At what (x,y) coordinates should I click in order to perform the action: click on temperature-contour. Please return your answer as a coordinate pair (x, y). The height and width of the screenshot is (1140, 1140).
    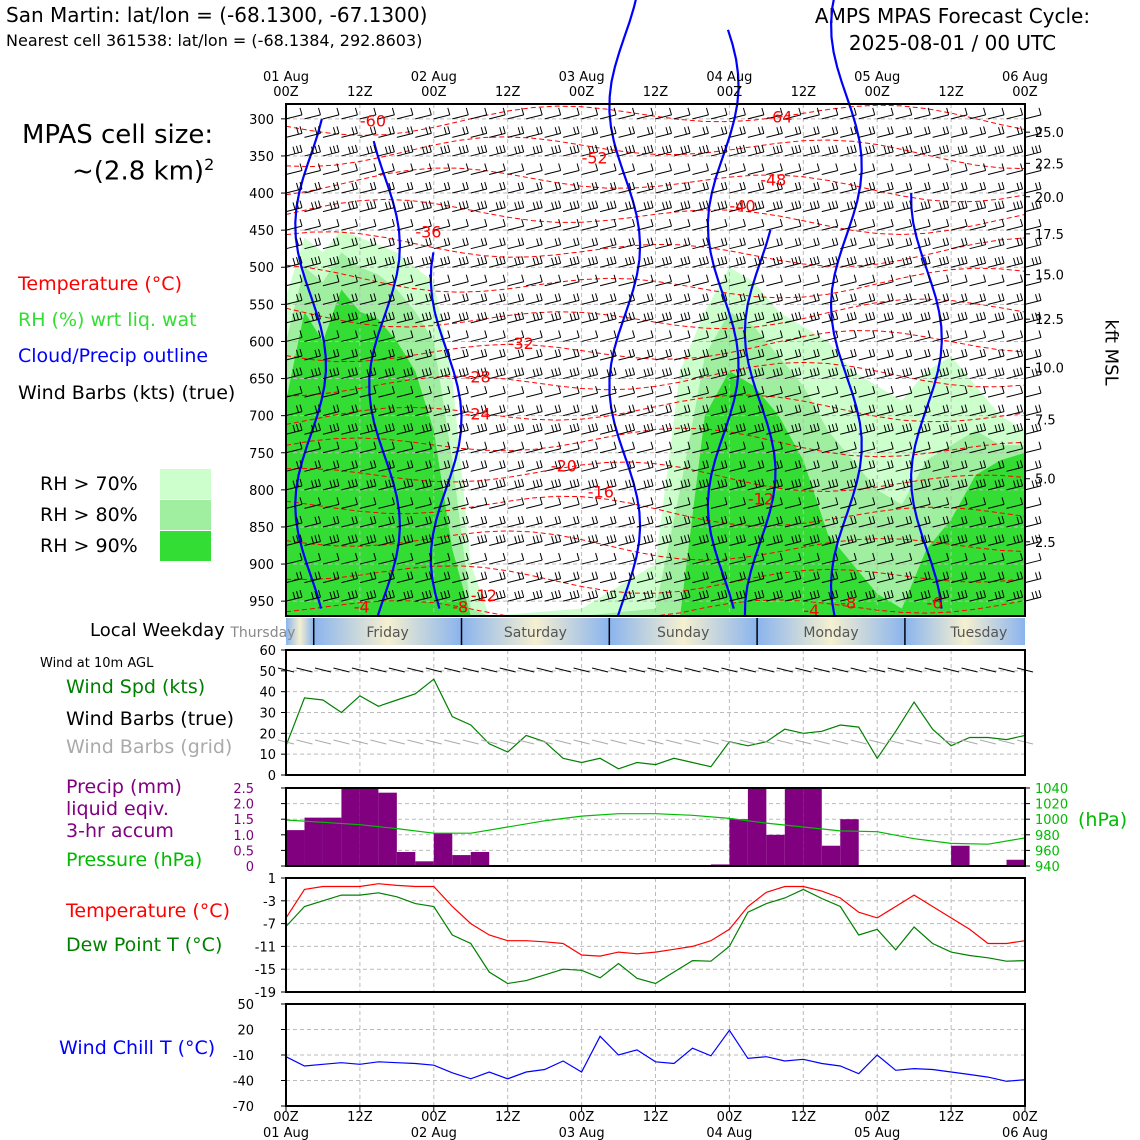
    Looking at the image, I should click on (655, 217).